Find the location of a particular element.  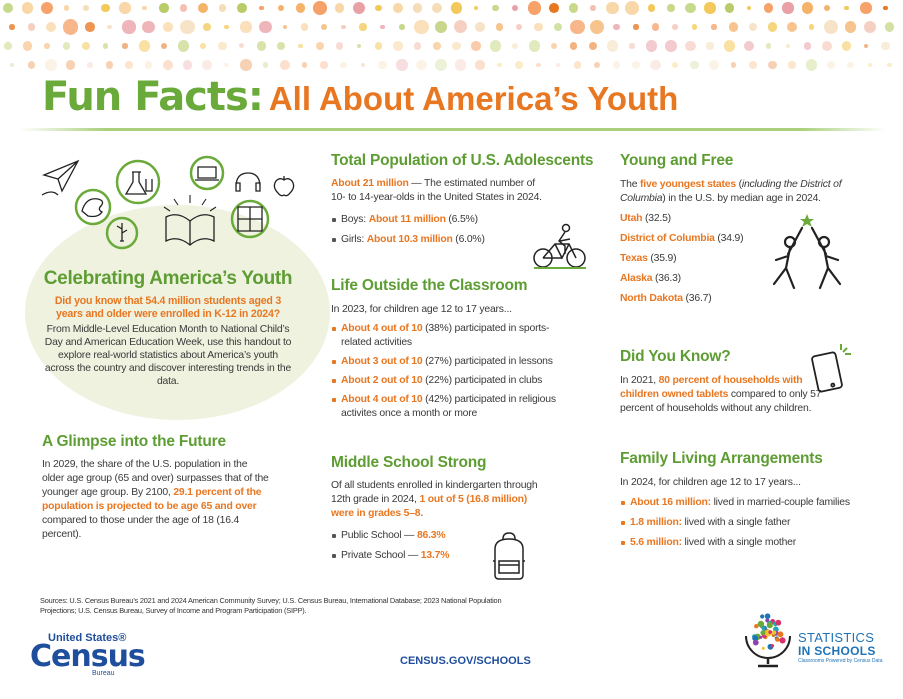

title-divider is located at coordinates (453, 129).